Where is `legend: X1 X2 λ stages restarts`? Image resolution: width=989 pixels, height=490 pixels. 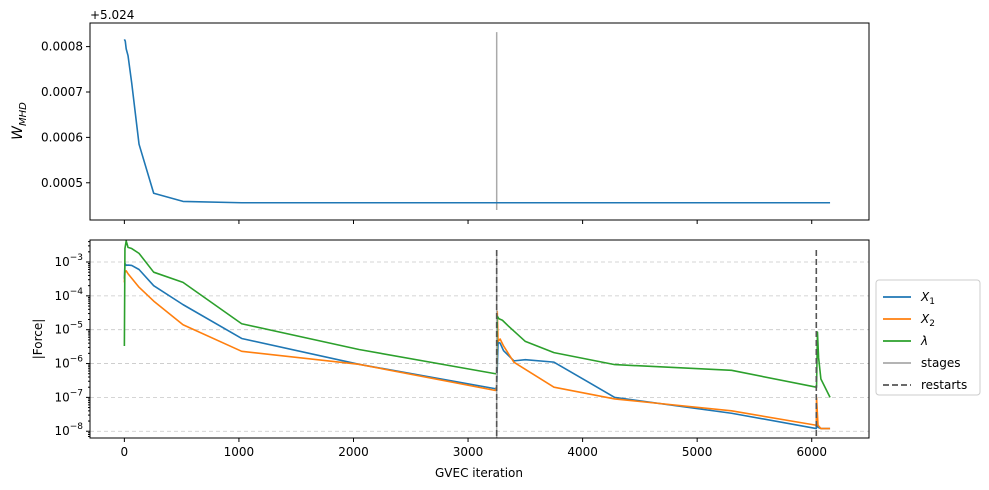
legend: X1 X2 λ stages restarts is located at coordinates (928, 337).